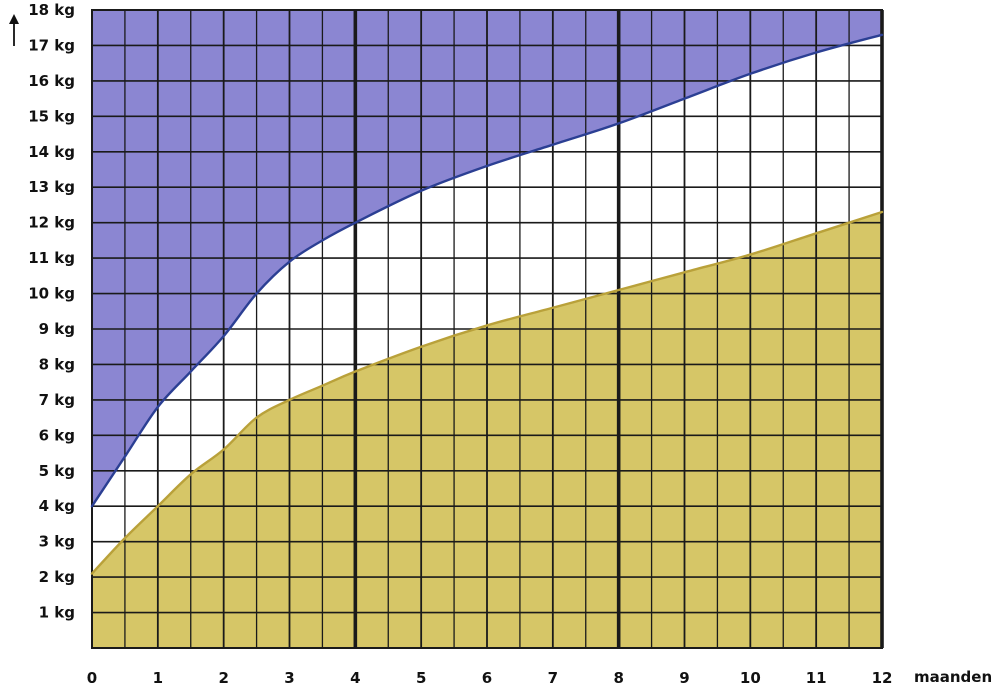 Image resolution: width=1003 pixels, height=690 pixels. What do you see at coordinates (487, 678) in the screenshot?
I see `x-tick-label: 6` at bounding box center [487, 678].